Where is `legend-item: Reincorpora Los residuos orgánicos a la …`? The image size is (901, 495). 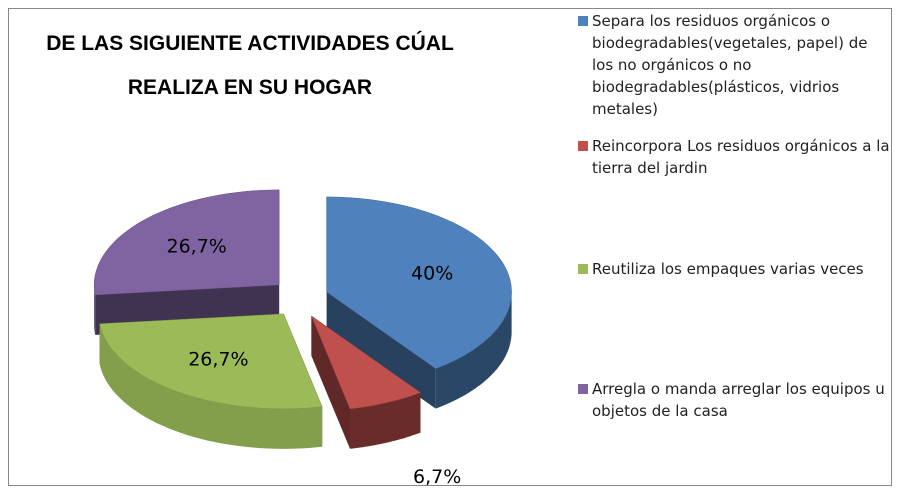 legend-item: Reincorpora Los residuos orgánicos a la … is located at coordinates (735, 157).